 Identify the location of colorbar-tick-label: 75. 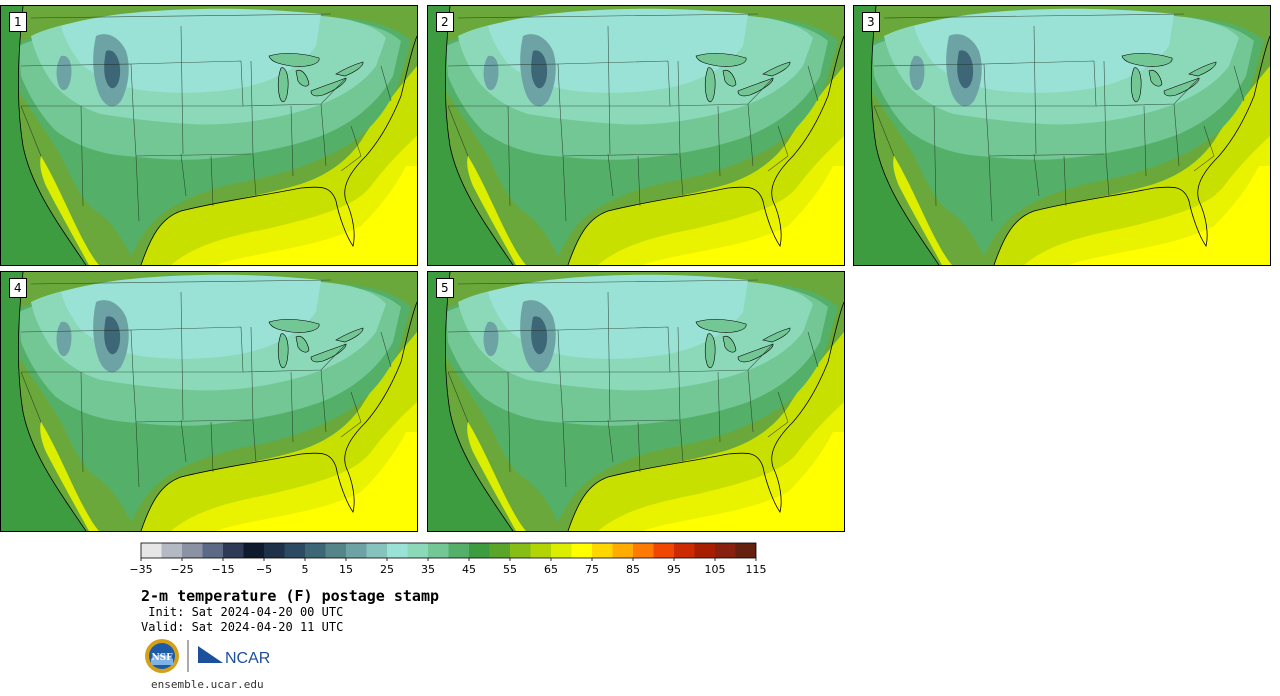
(592, 569).